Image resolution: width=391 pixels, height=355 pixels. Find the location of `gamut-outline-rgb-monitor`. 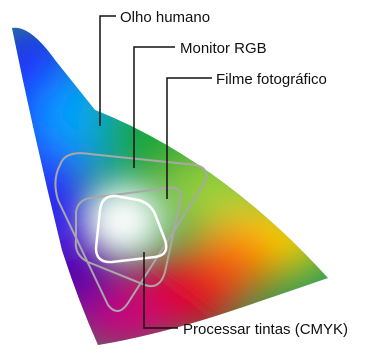

gamut-outline-rgb-monitor is located at coordinates (128, 237).